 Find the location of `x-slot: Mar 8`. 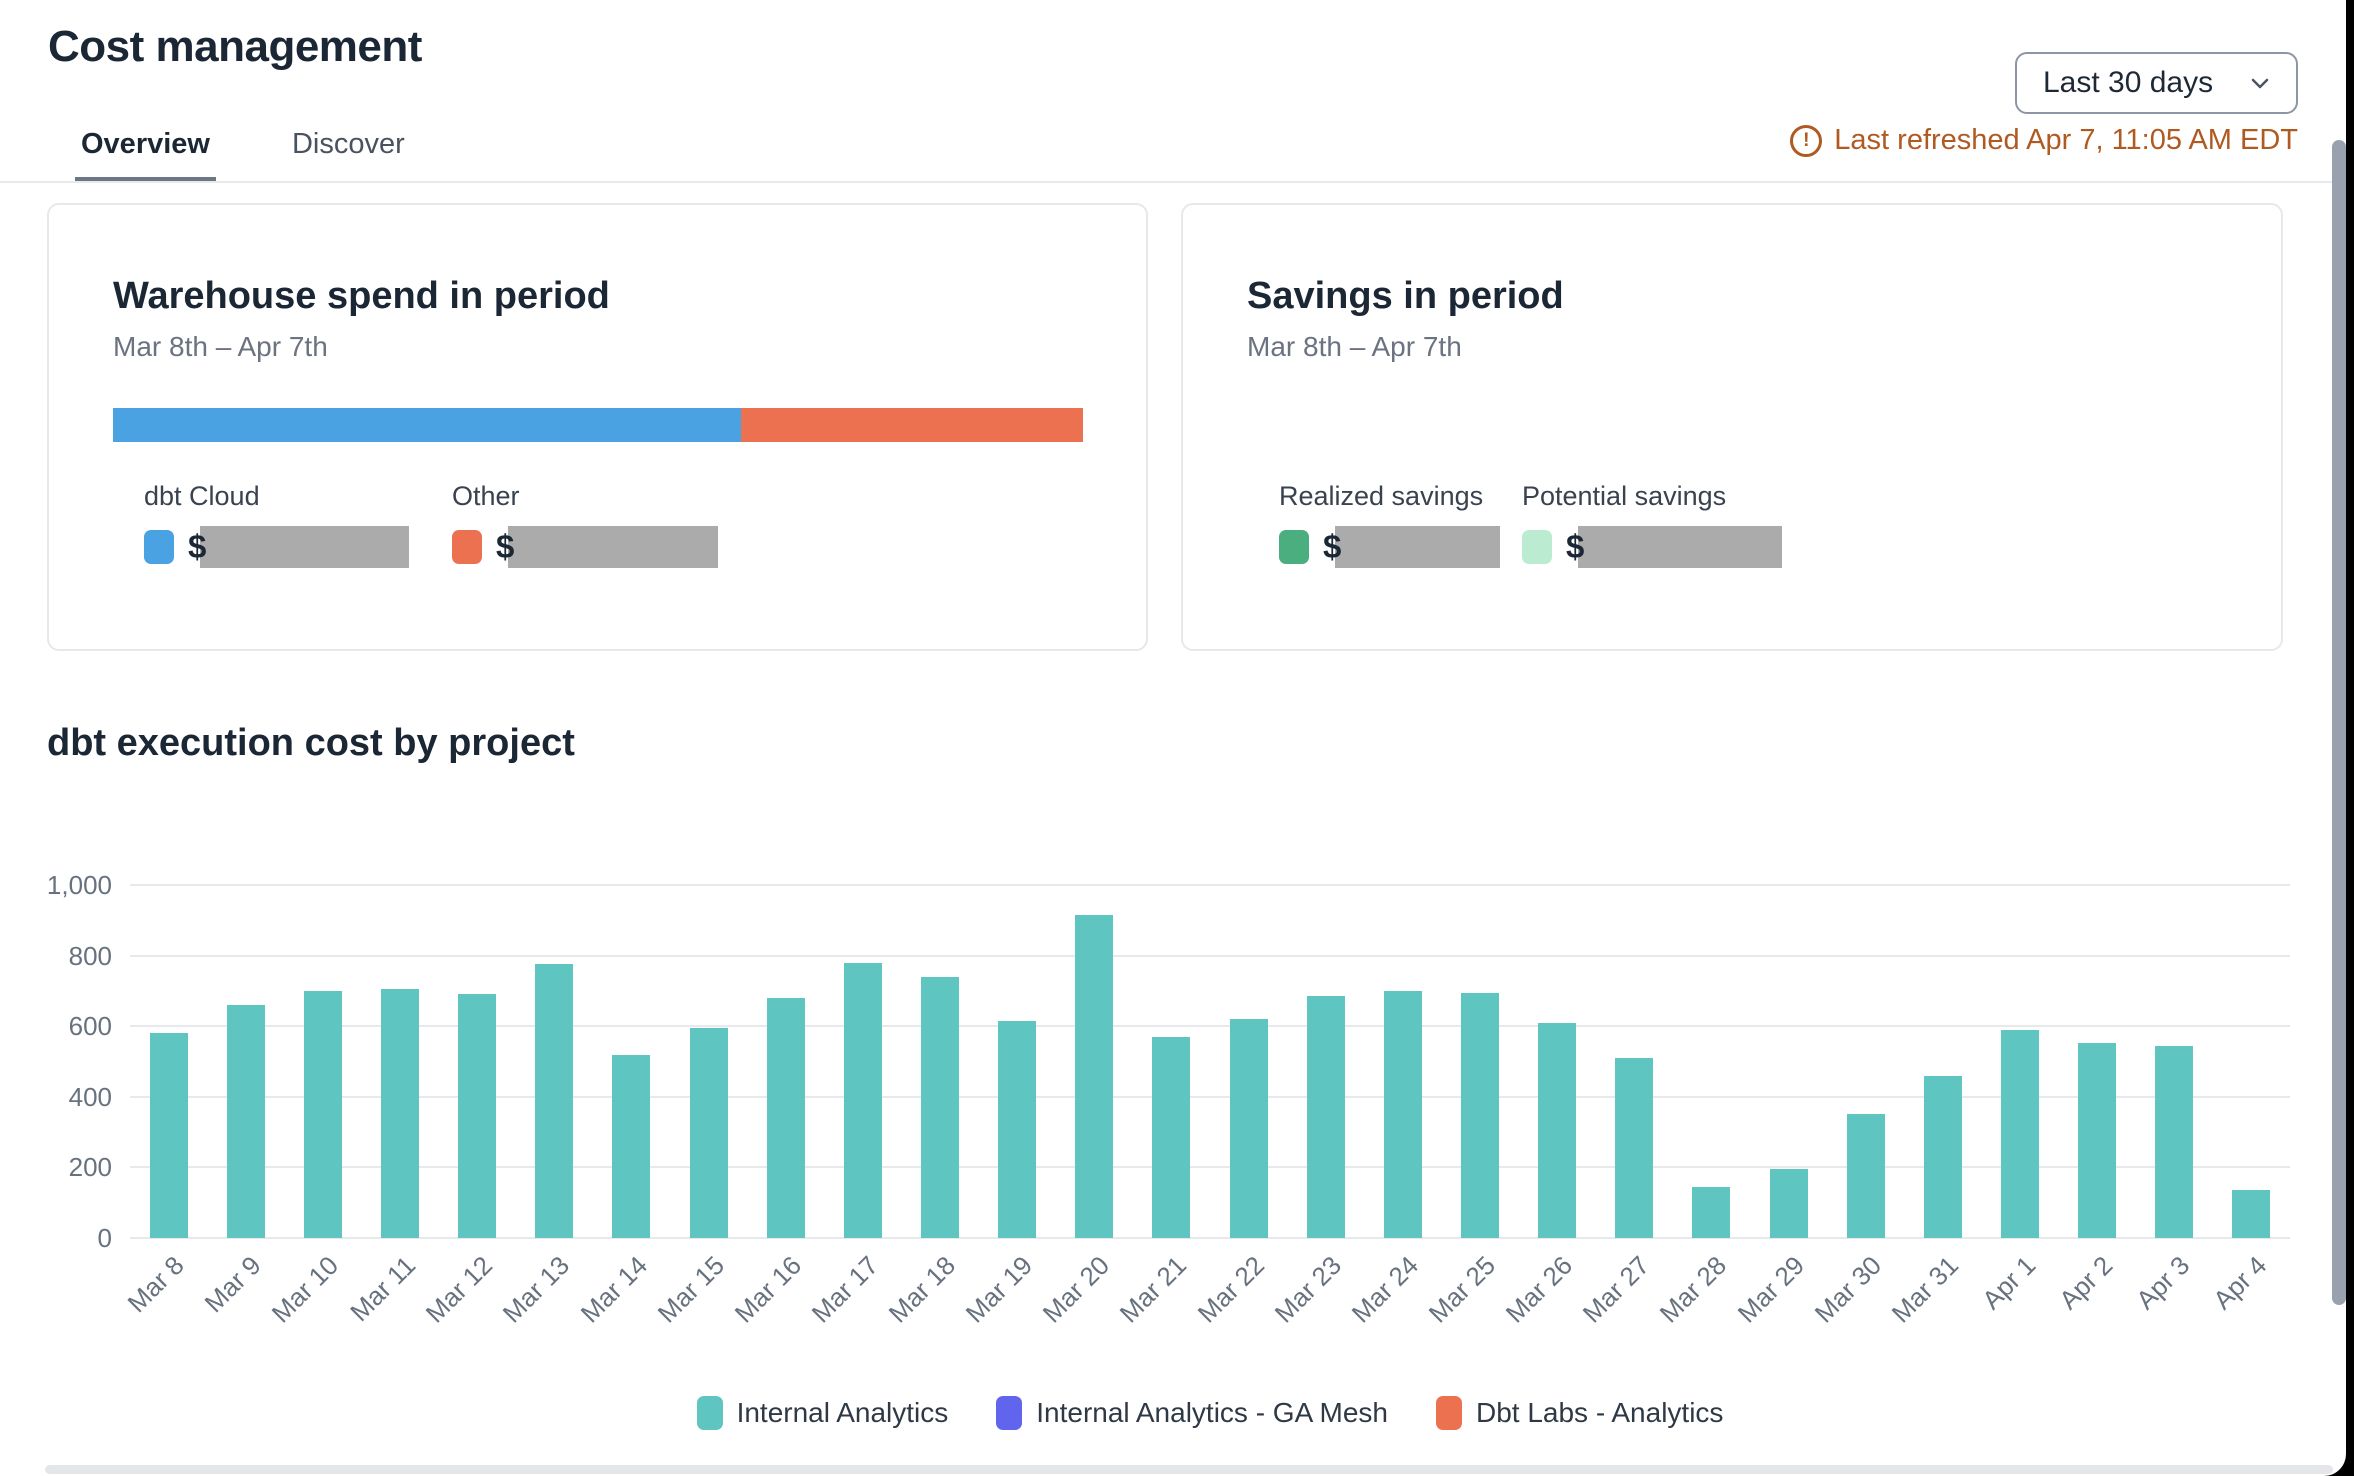

x-slot: Mar 8 is located at coordinates (164, 1295).